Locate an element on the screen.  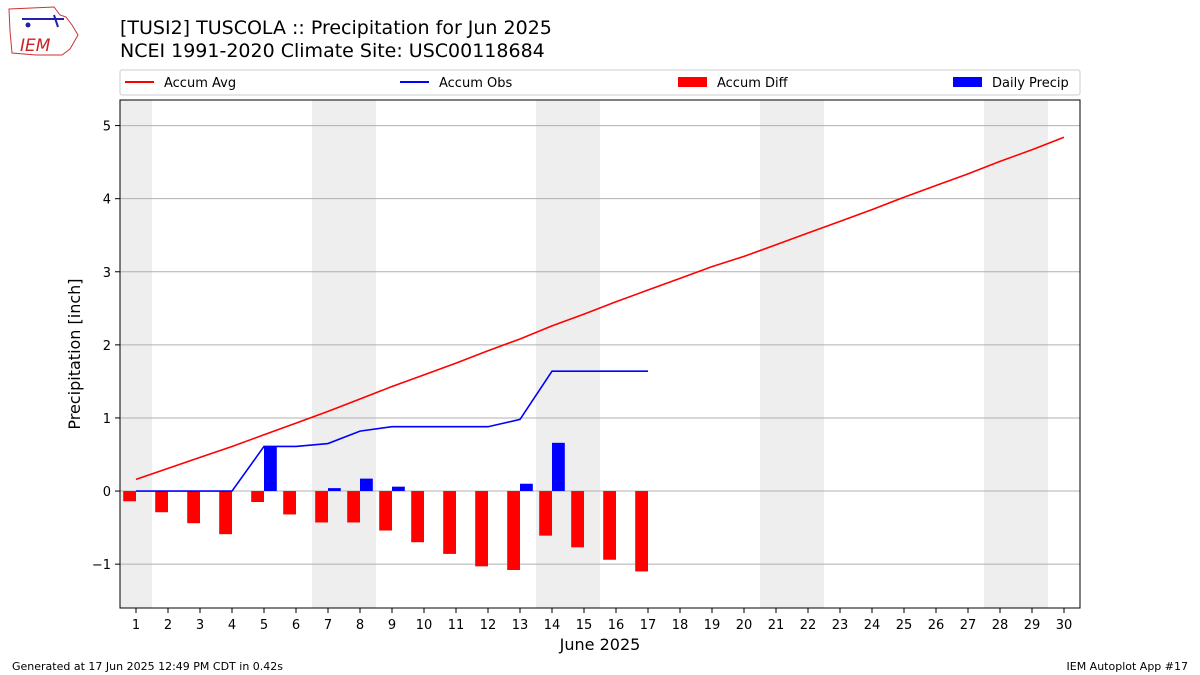
x-tick-label: 12 is located at coordinates (488, 625).